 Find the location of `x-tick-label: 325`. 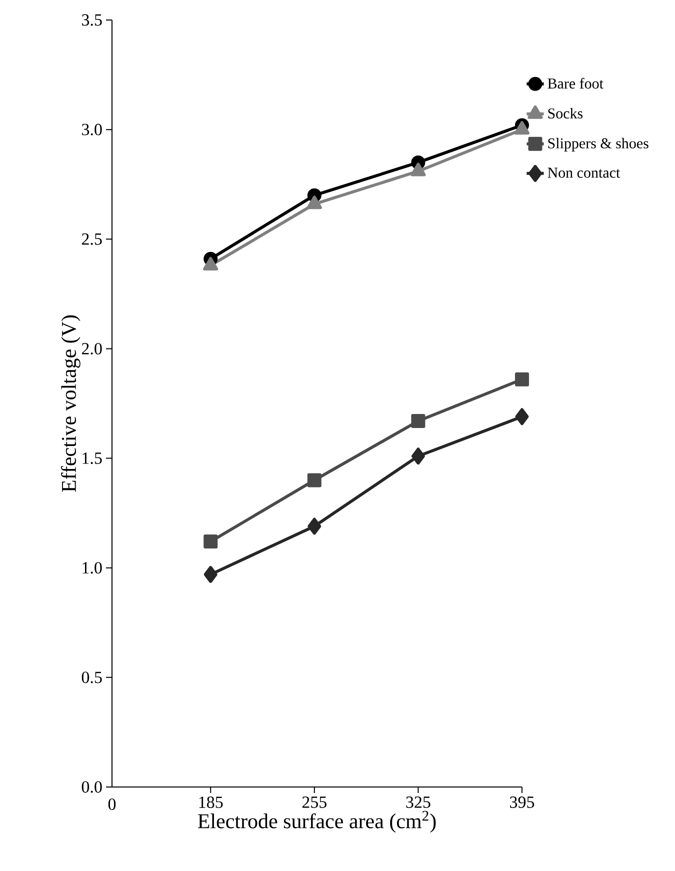

x-tick-label: 325 is located at coordinates (418, 802).